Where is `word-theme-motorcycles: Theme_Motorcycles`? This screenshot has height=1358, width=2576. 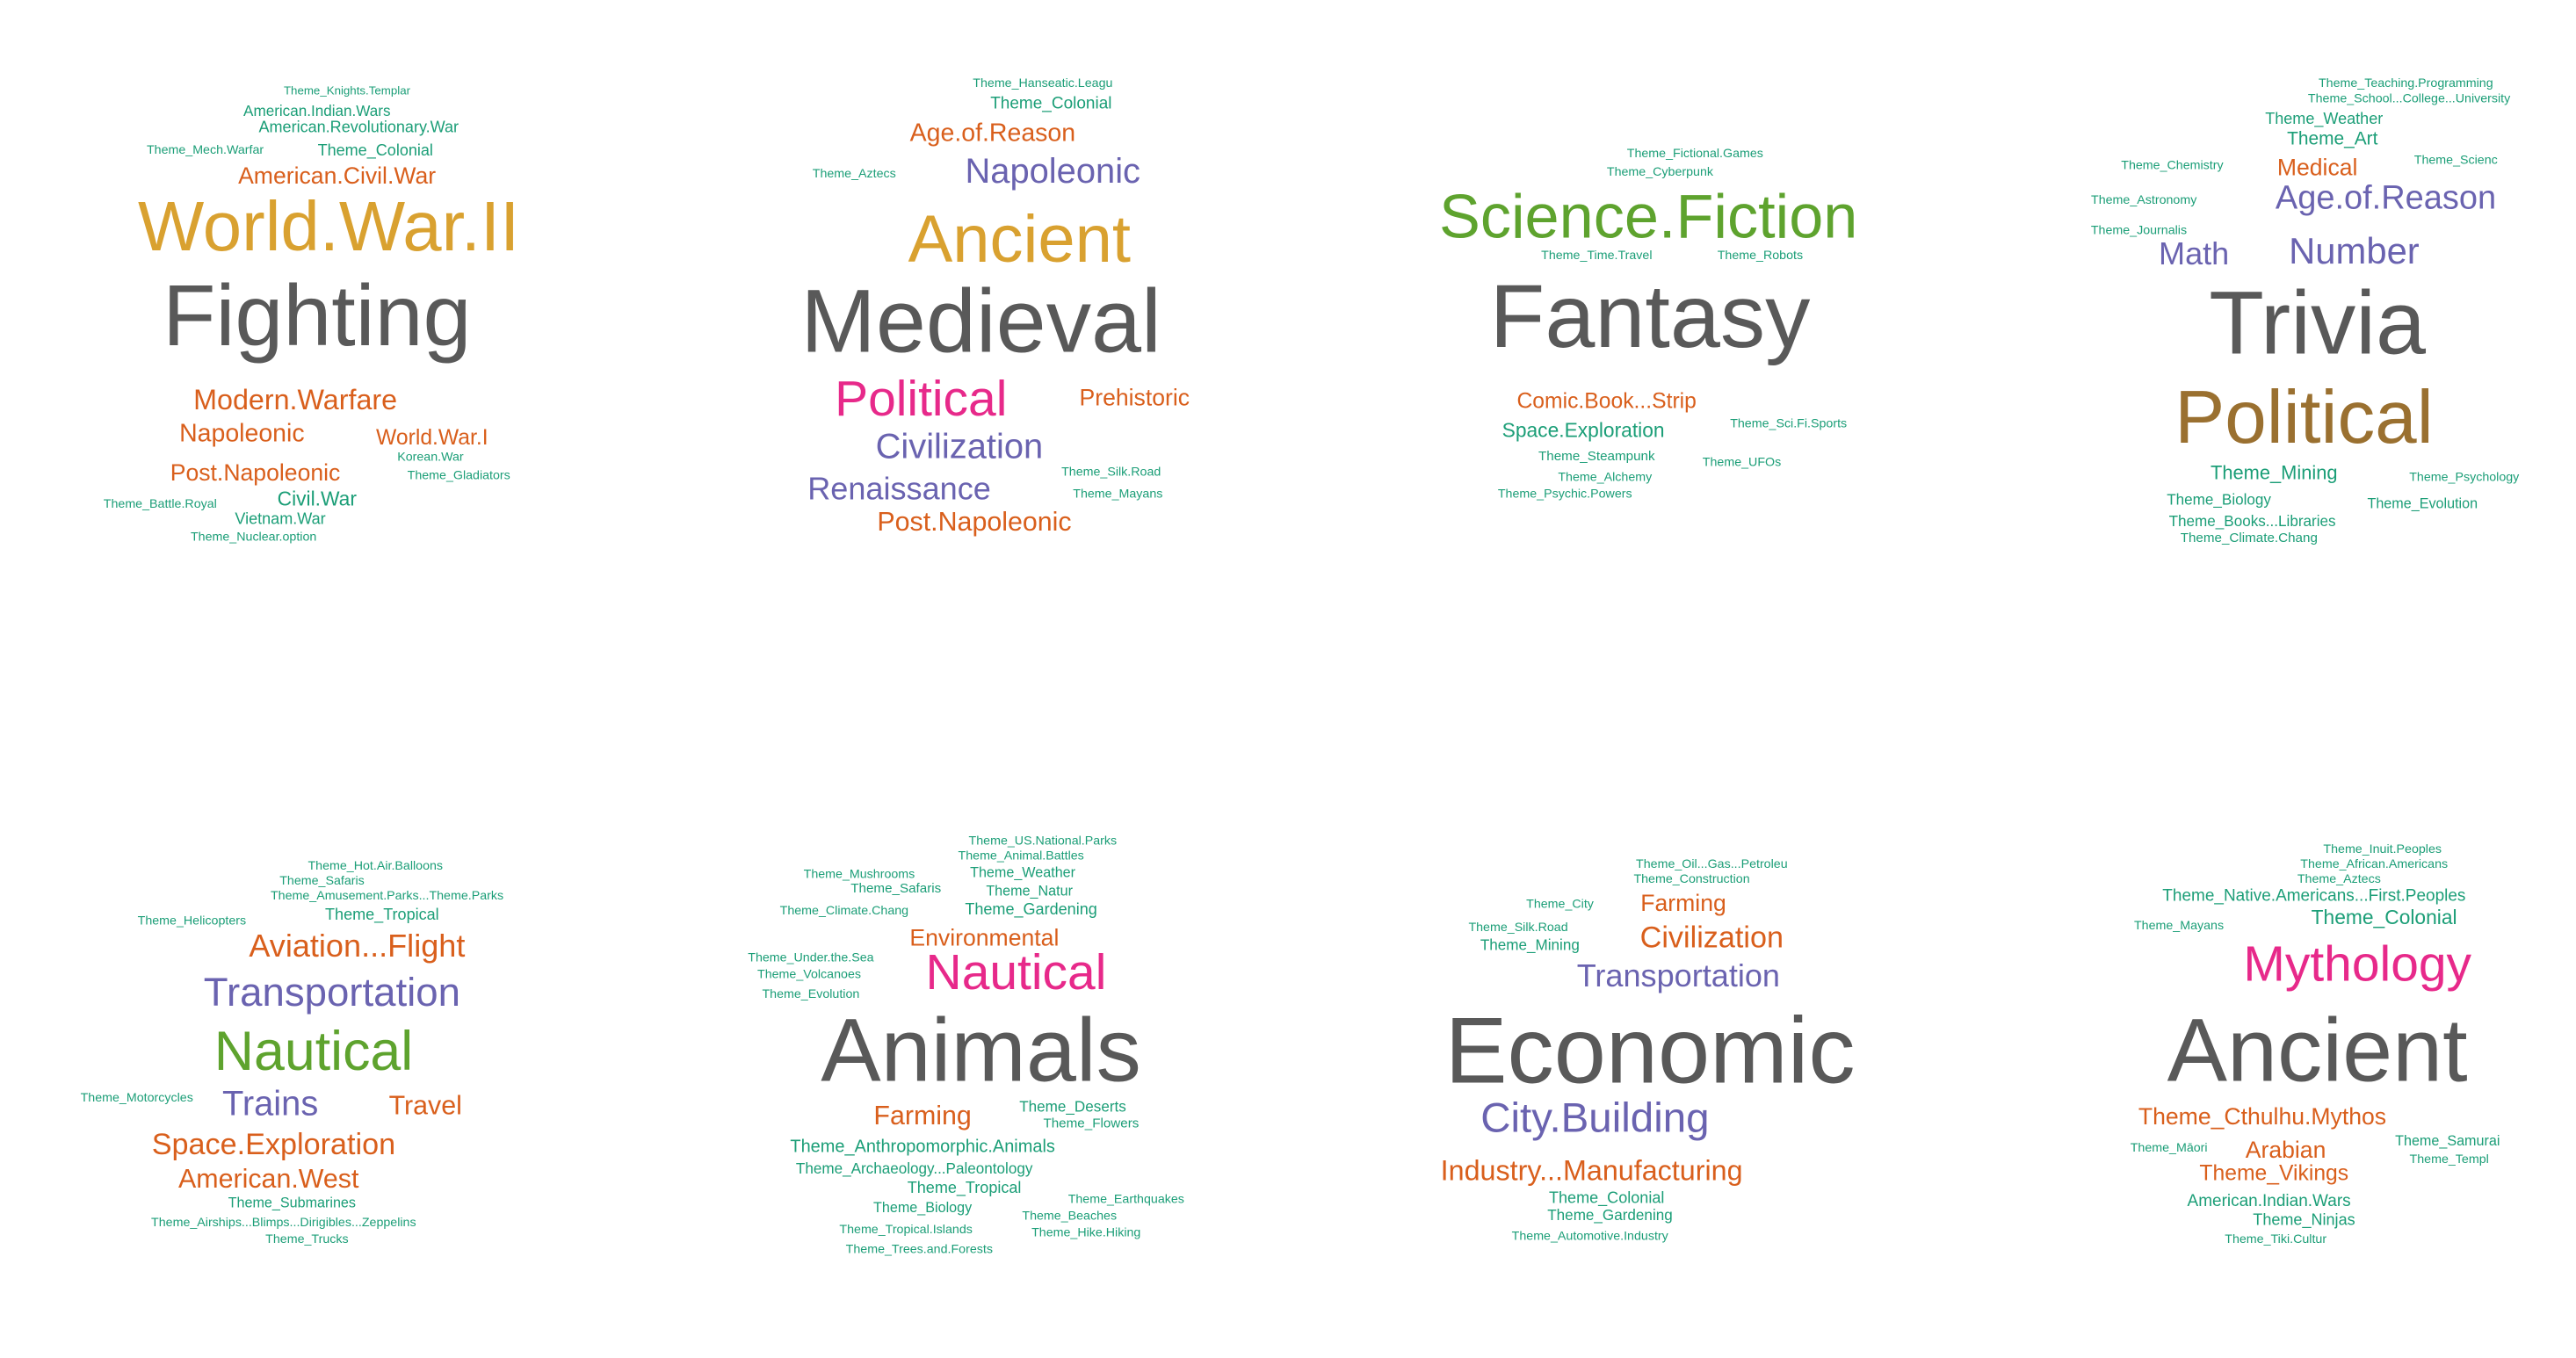
word-theme-motorcycles: Theme_Motorcycles is located at coordinates (136, 1097).